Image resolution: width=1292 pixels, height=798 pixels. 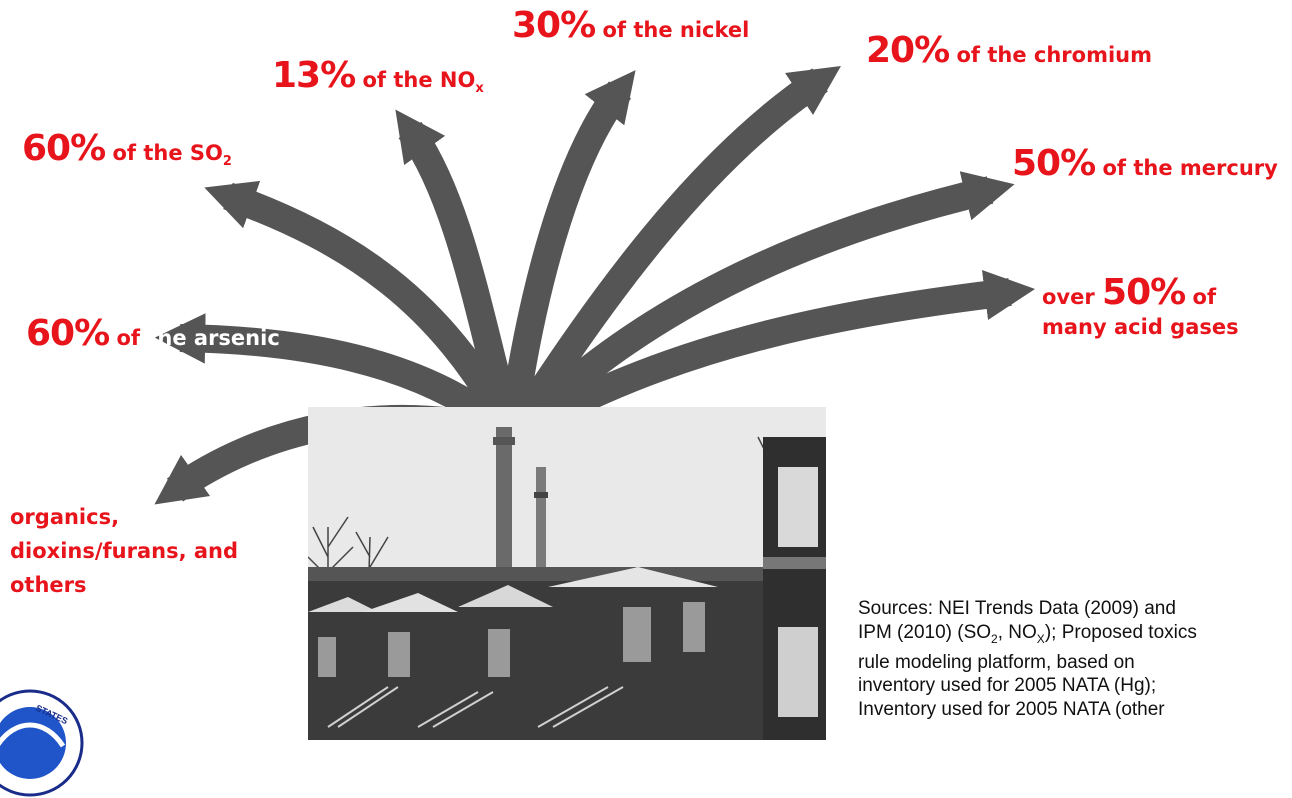 I want to click on stat-nox: 13% of the NOx, so click(x=378, y=75).